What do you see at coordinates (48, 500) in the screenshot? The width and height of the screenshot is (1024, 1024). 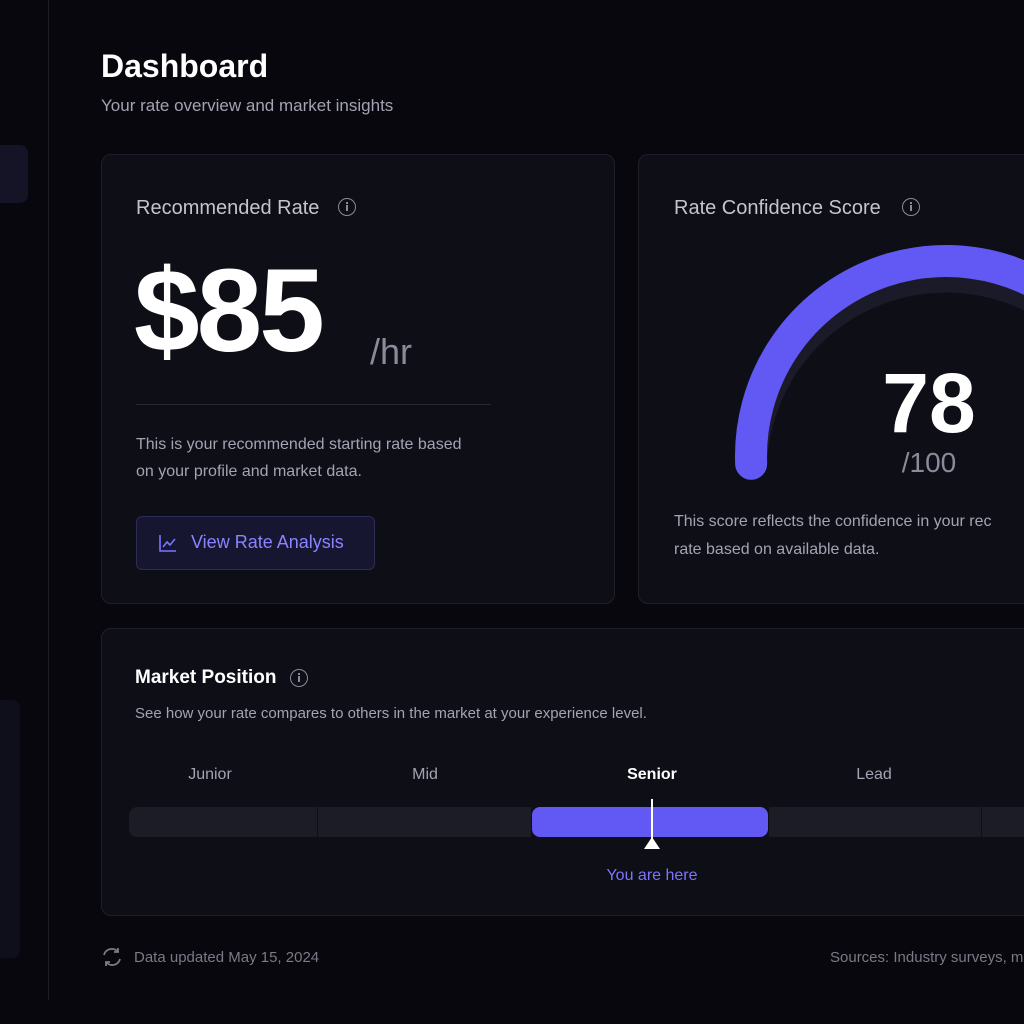 I see `sidebar-border` at bounding box center [48, 500].